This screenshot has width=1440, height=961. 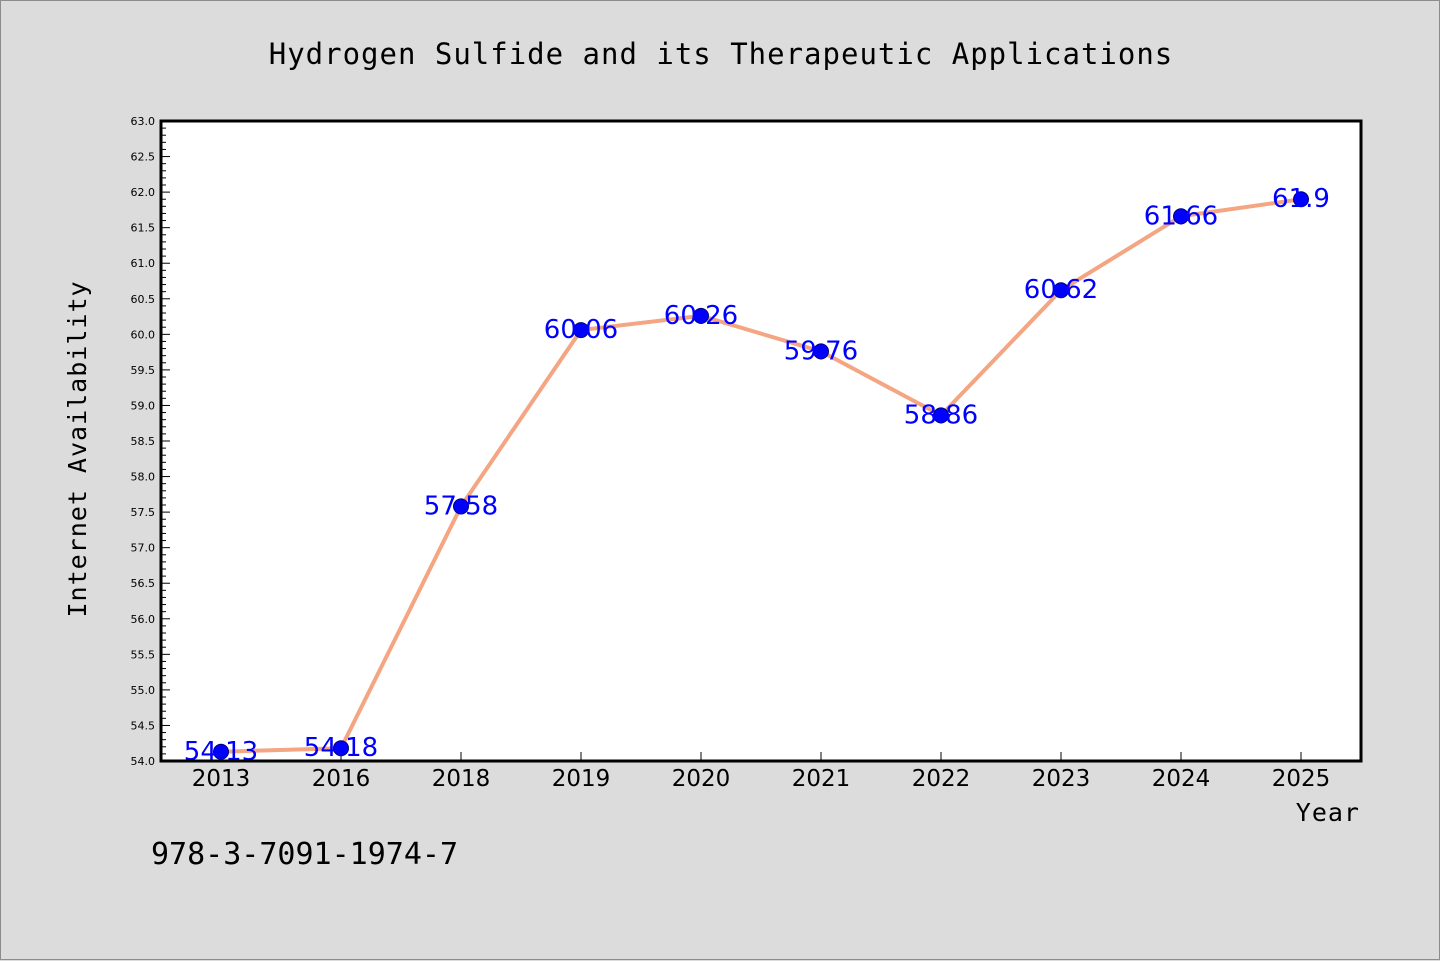 I want to click on y-tick-label: 61.0, so click(x=143, y=263).